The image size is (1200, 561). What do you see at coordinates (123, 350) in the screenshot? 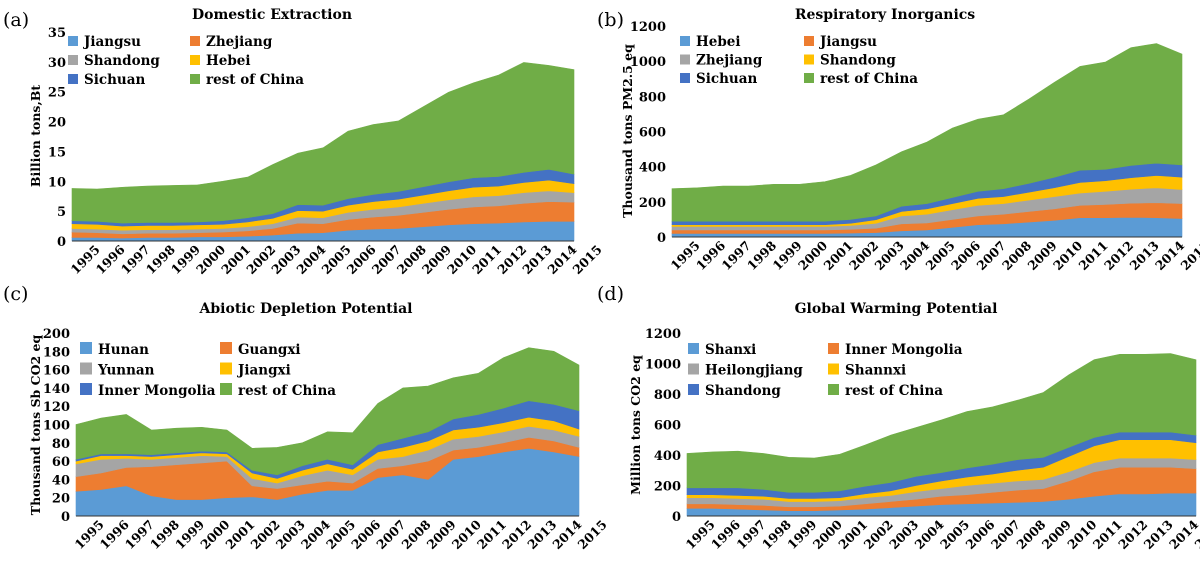
I see `legend-label: Hunan` at bounding box center [123, 350].